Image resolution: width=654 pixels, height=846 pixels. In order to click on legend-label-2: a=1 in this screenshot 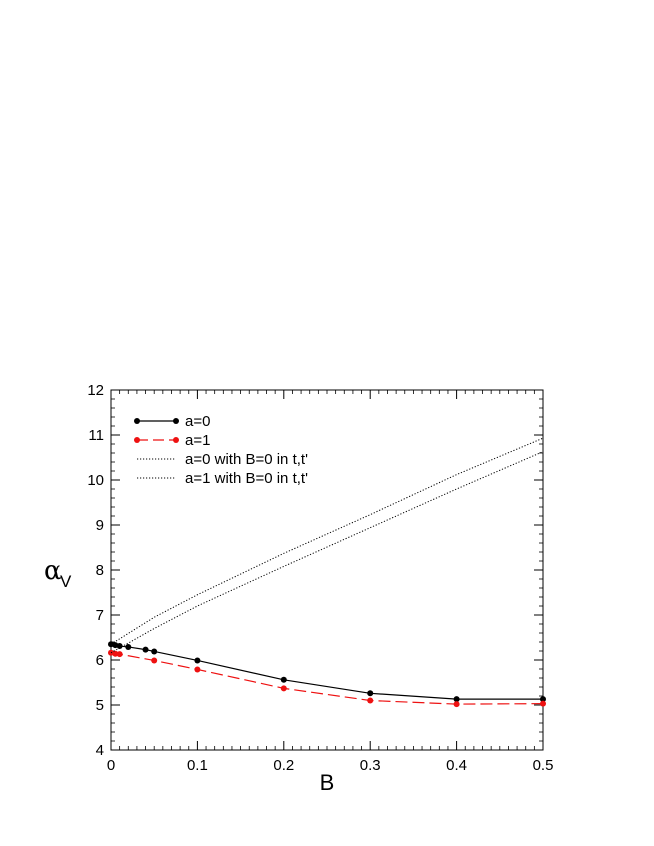, I will do `click(197, 440)`.